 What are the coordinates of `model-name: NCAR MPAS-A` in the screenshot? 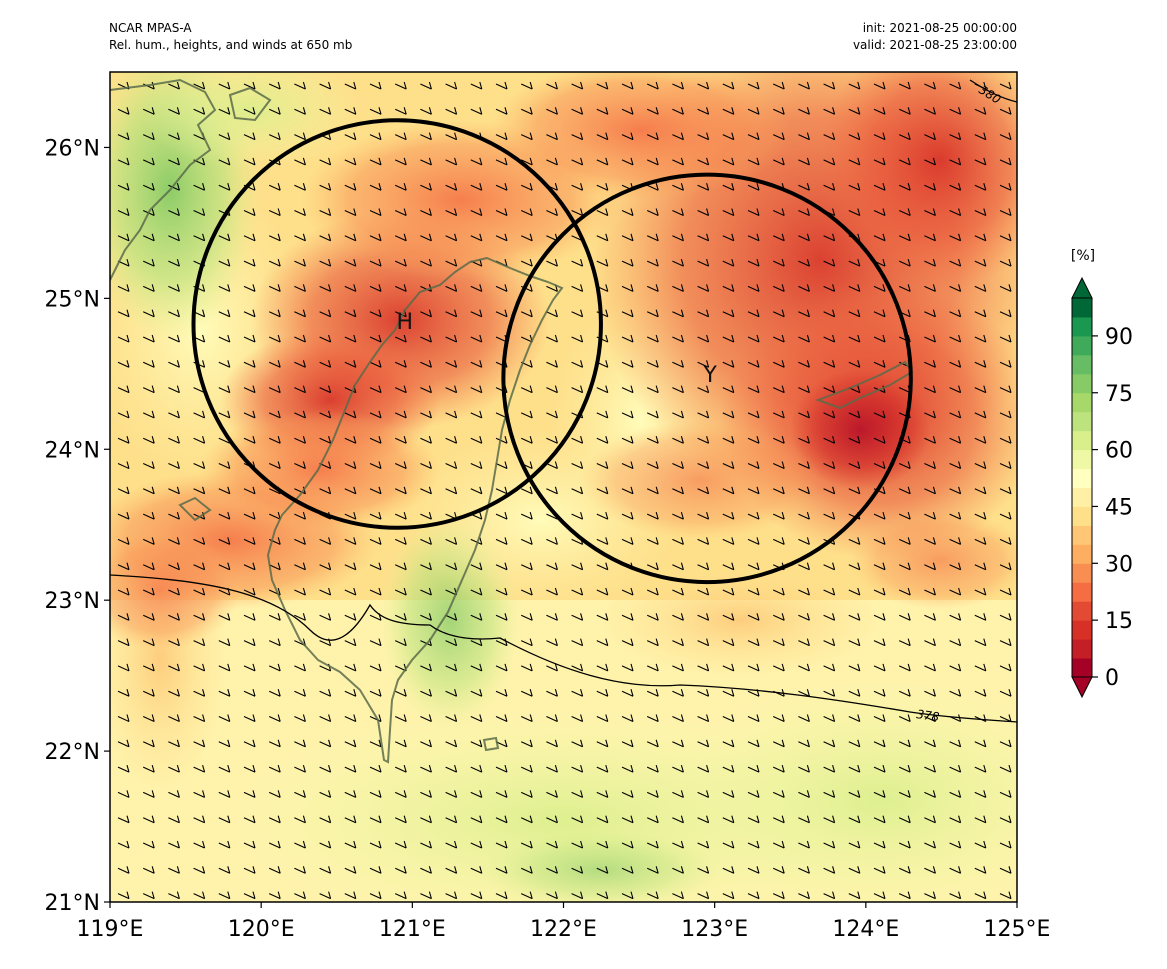 It's located at (150, 28).